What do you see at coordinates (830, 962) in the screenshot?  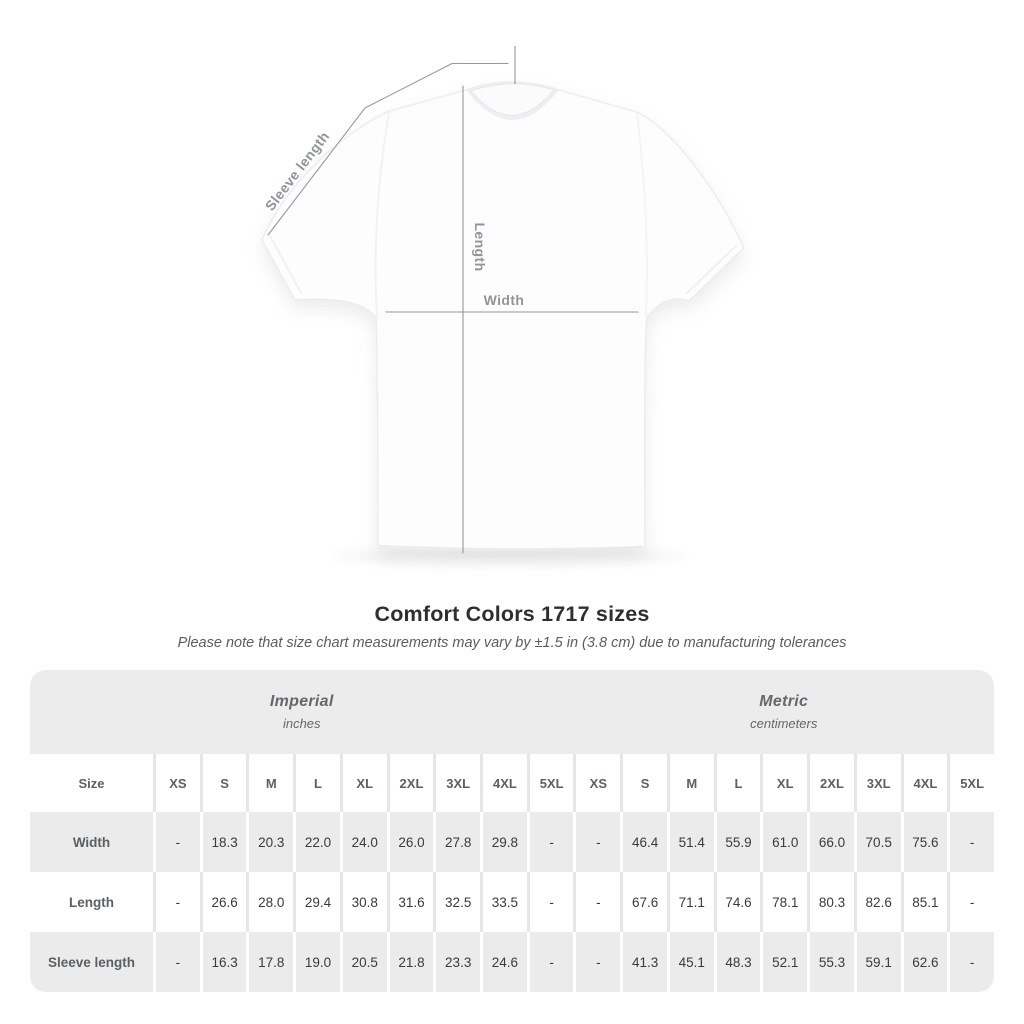 I see `cell-sleeve-length-metric-2xl: 55.3` at bounding box center [830, 962].